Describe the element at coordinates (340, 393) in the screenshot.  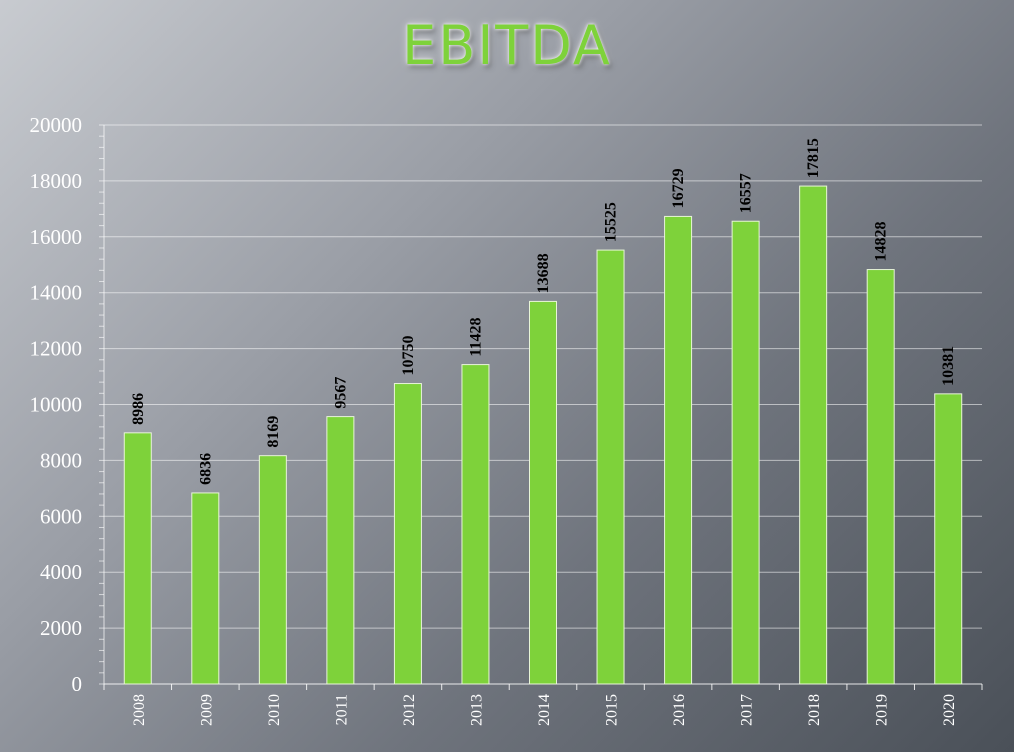
I see `data-label-2011: 9567` at that location.